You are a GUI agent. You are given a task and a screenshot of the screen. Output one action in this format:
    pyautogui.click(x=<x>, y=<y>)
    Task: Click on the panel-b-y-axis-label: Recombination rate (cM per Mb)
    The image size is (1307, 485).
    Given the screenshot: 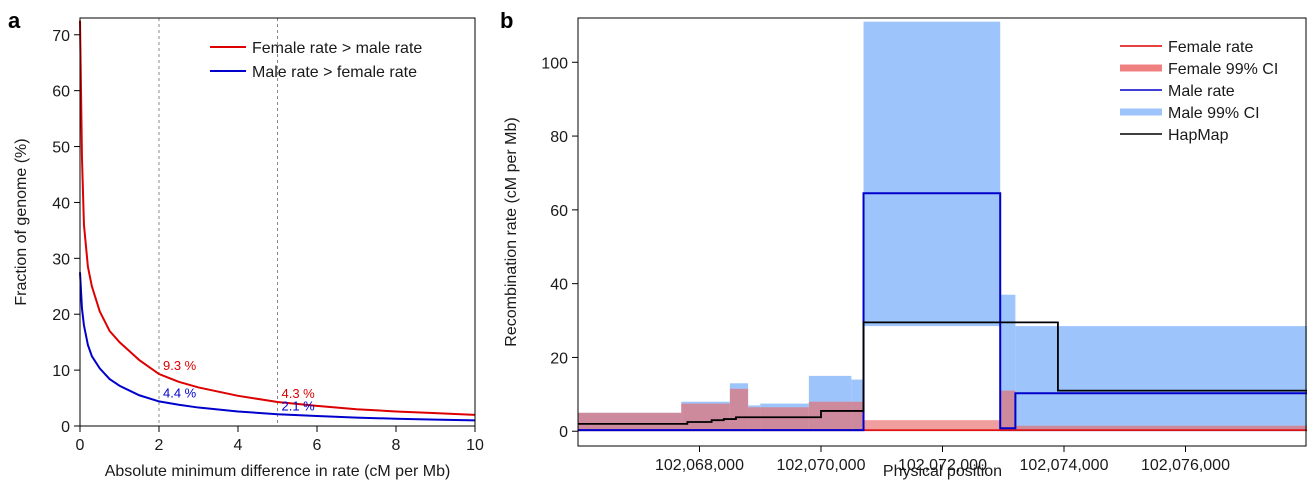 What is the action you would take?
    pyautogui.click(x=511, y=231)
    